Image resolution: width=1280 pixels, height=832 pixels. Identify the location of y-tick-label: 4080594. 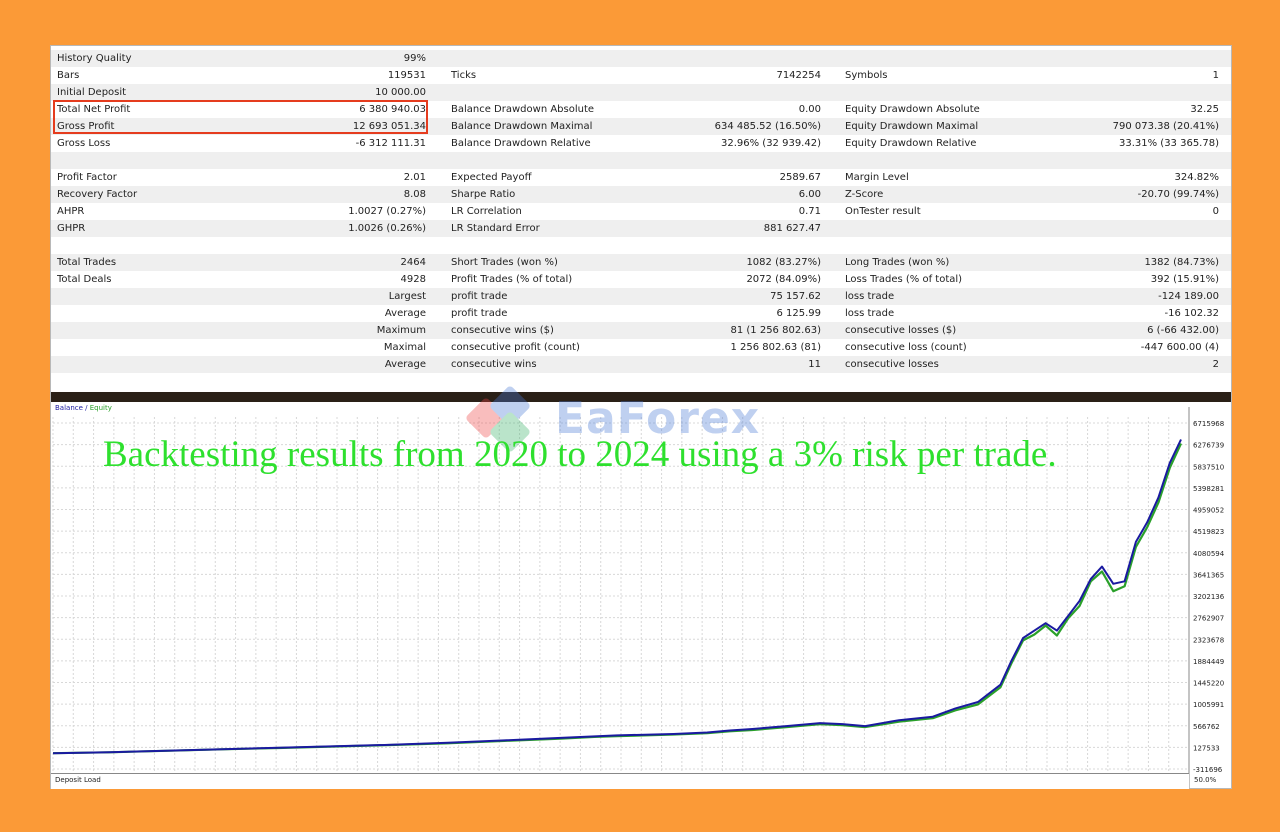
(1209, 554).